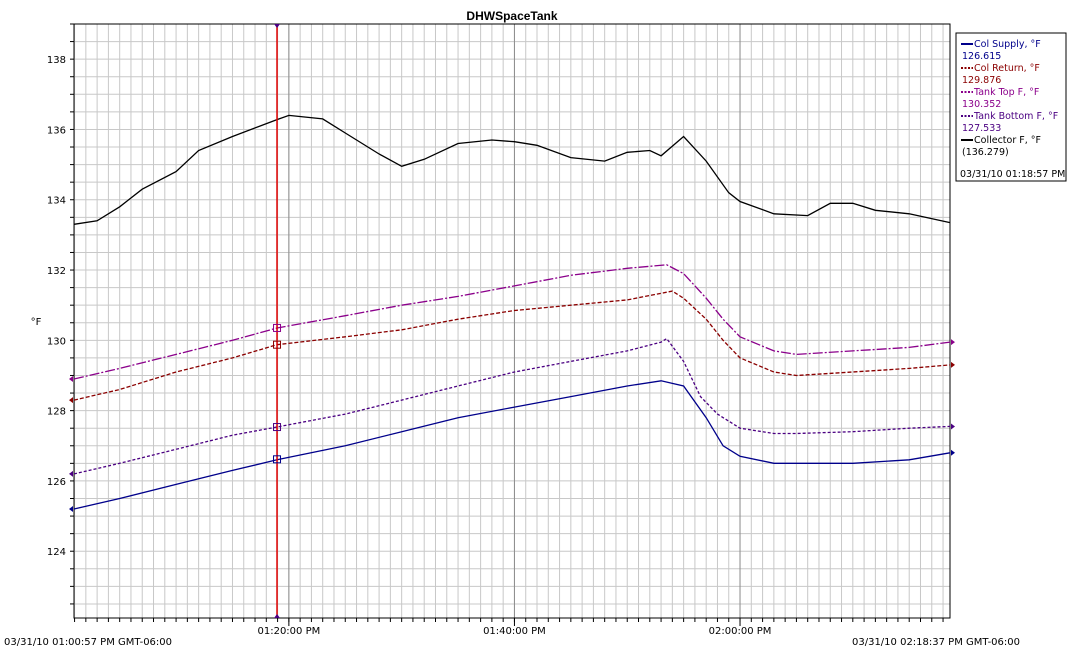 The image size is (1072, 654). I want to click on chart-title: DHWSpaceTank, so click(511, 16).